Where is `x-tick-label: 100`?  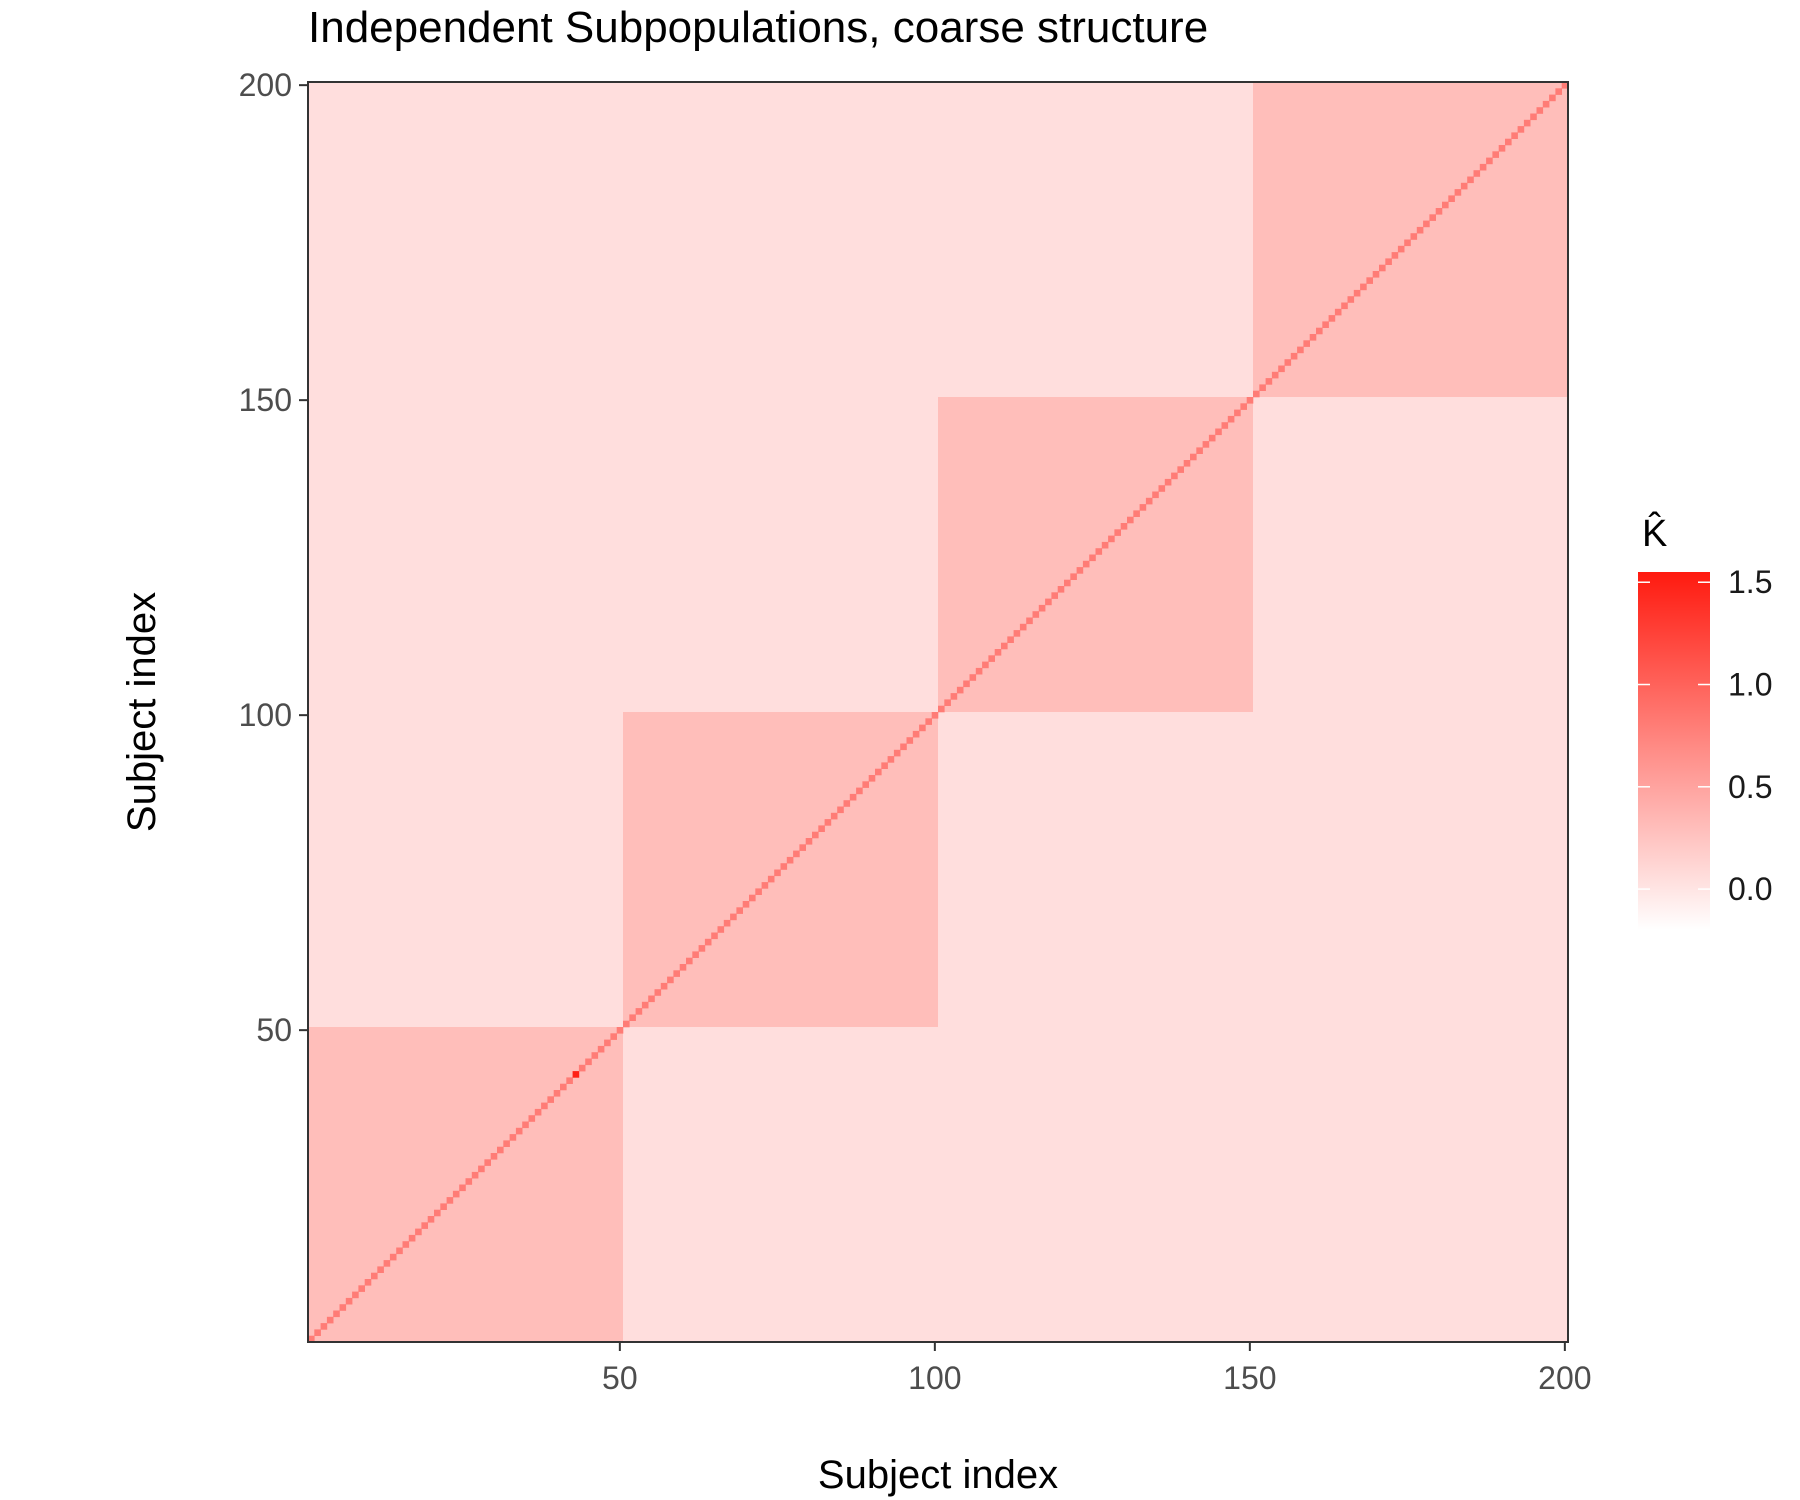 x-tick-label: 100 is located at coordinates (934, 1378).